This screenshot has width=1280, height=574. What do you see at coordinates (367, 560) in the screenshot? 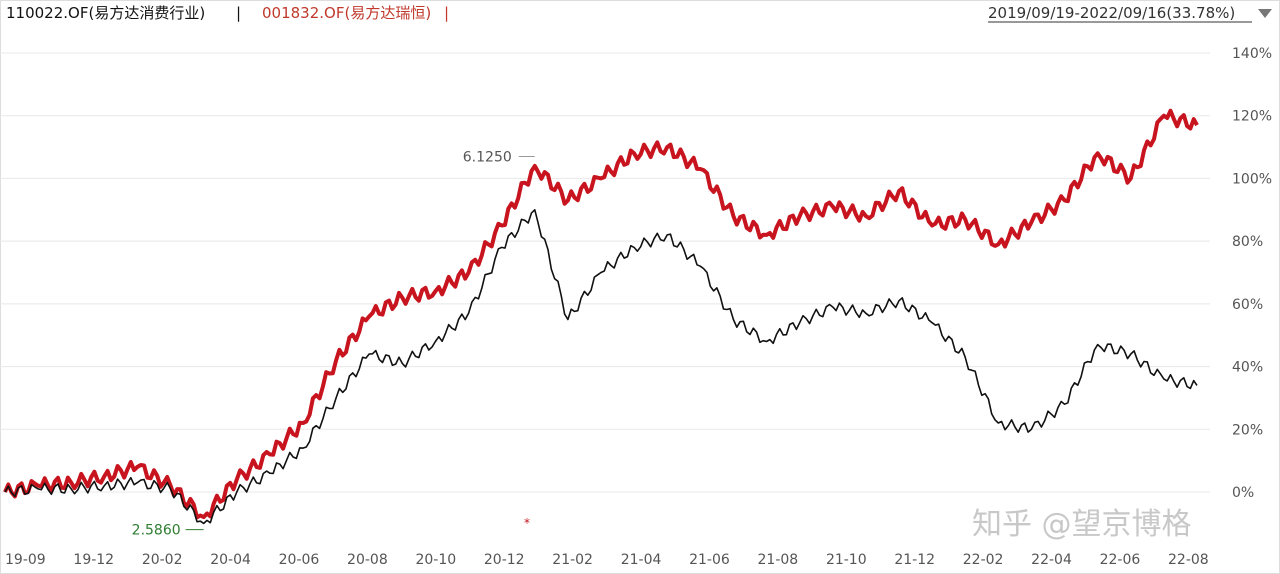
I see `x-tick-label: 20-08` at bounding box center [367, 560].